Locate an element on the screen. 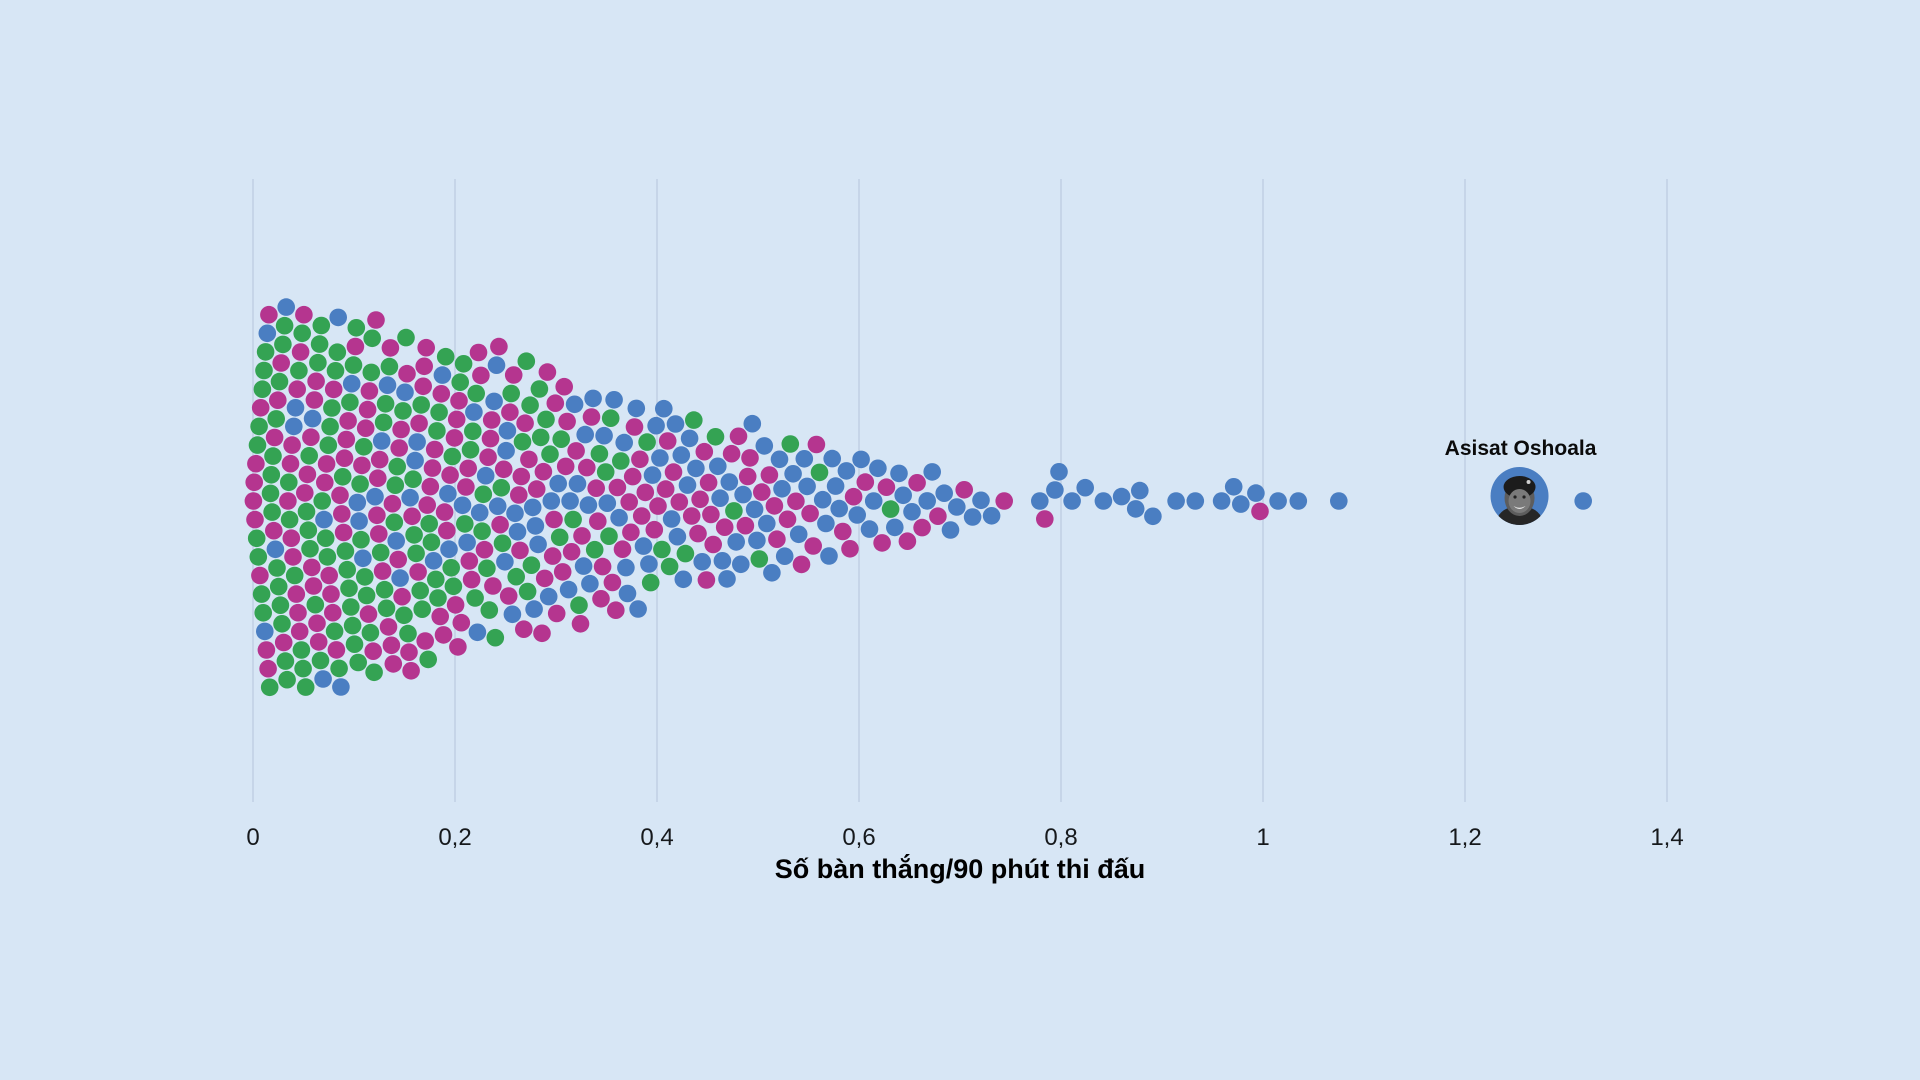 This screenshot has height=1080, width=1920. x-tick-label: 0 is located at coordinates (252, 837).